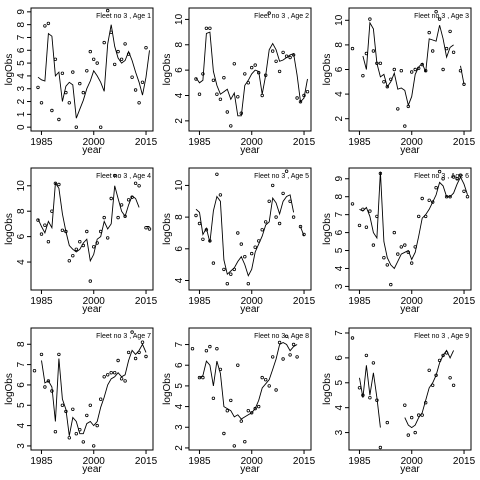 The height and width of the screenshot is (480, 480). What do you see at coordinates (441, 336) in the screenshot?
I see `panel-title: Fleet no 3 , Age 9` at bounding box center [441, 336].